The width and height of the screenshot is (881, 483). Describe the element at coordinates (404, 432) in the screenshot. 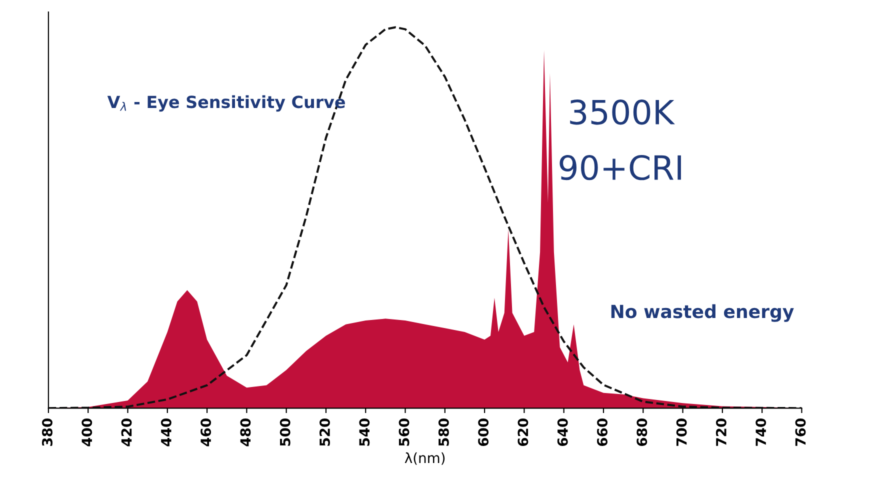

I see `x-tick-label: 560` at that location.